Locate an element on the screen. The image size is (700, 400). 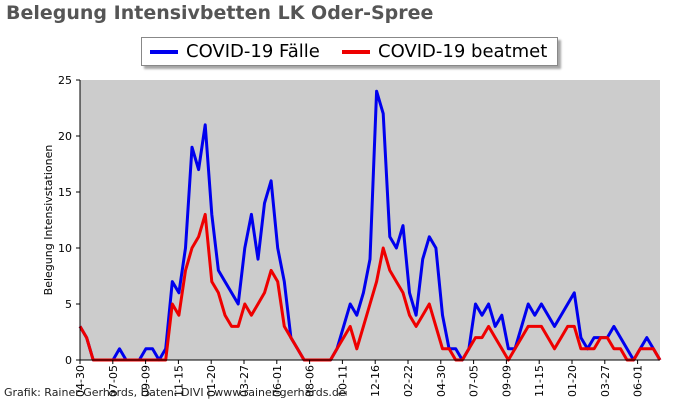
y-tick-label: 25 is located at coordinates (65, 80).